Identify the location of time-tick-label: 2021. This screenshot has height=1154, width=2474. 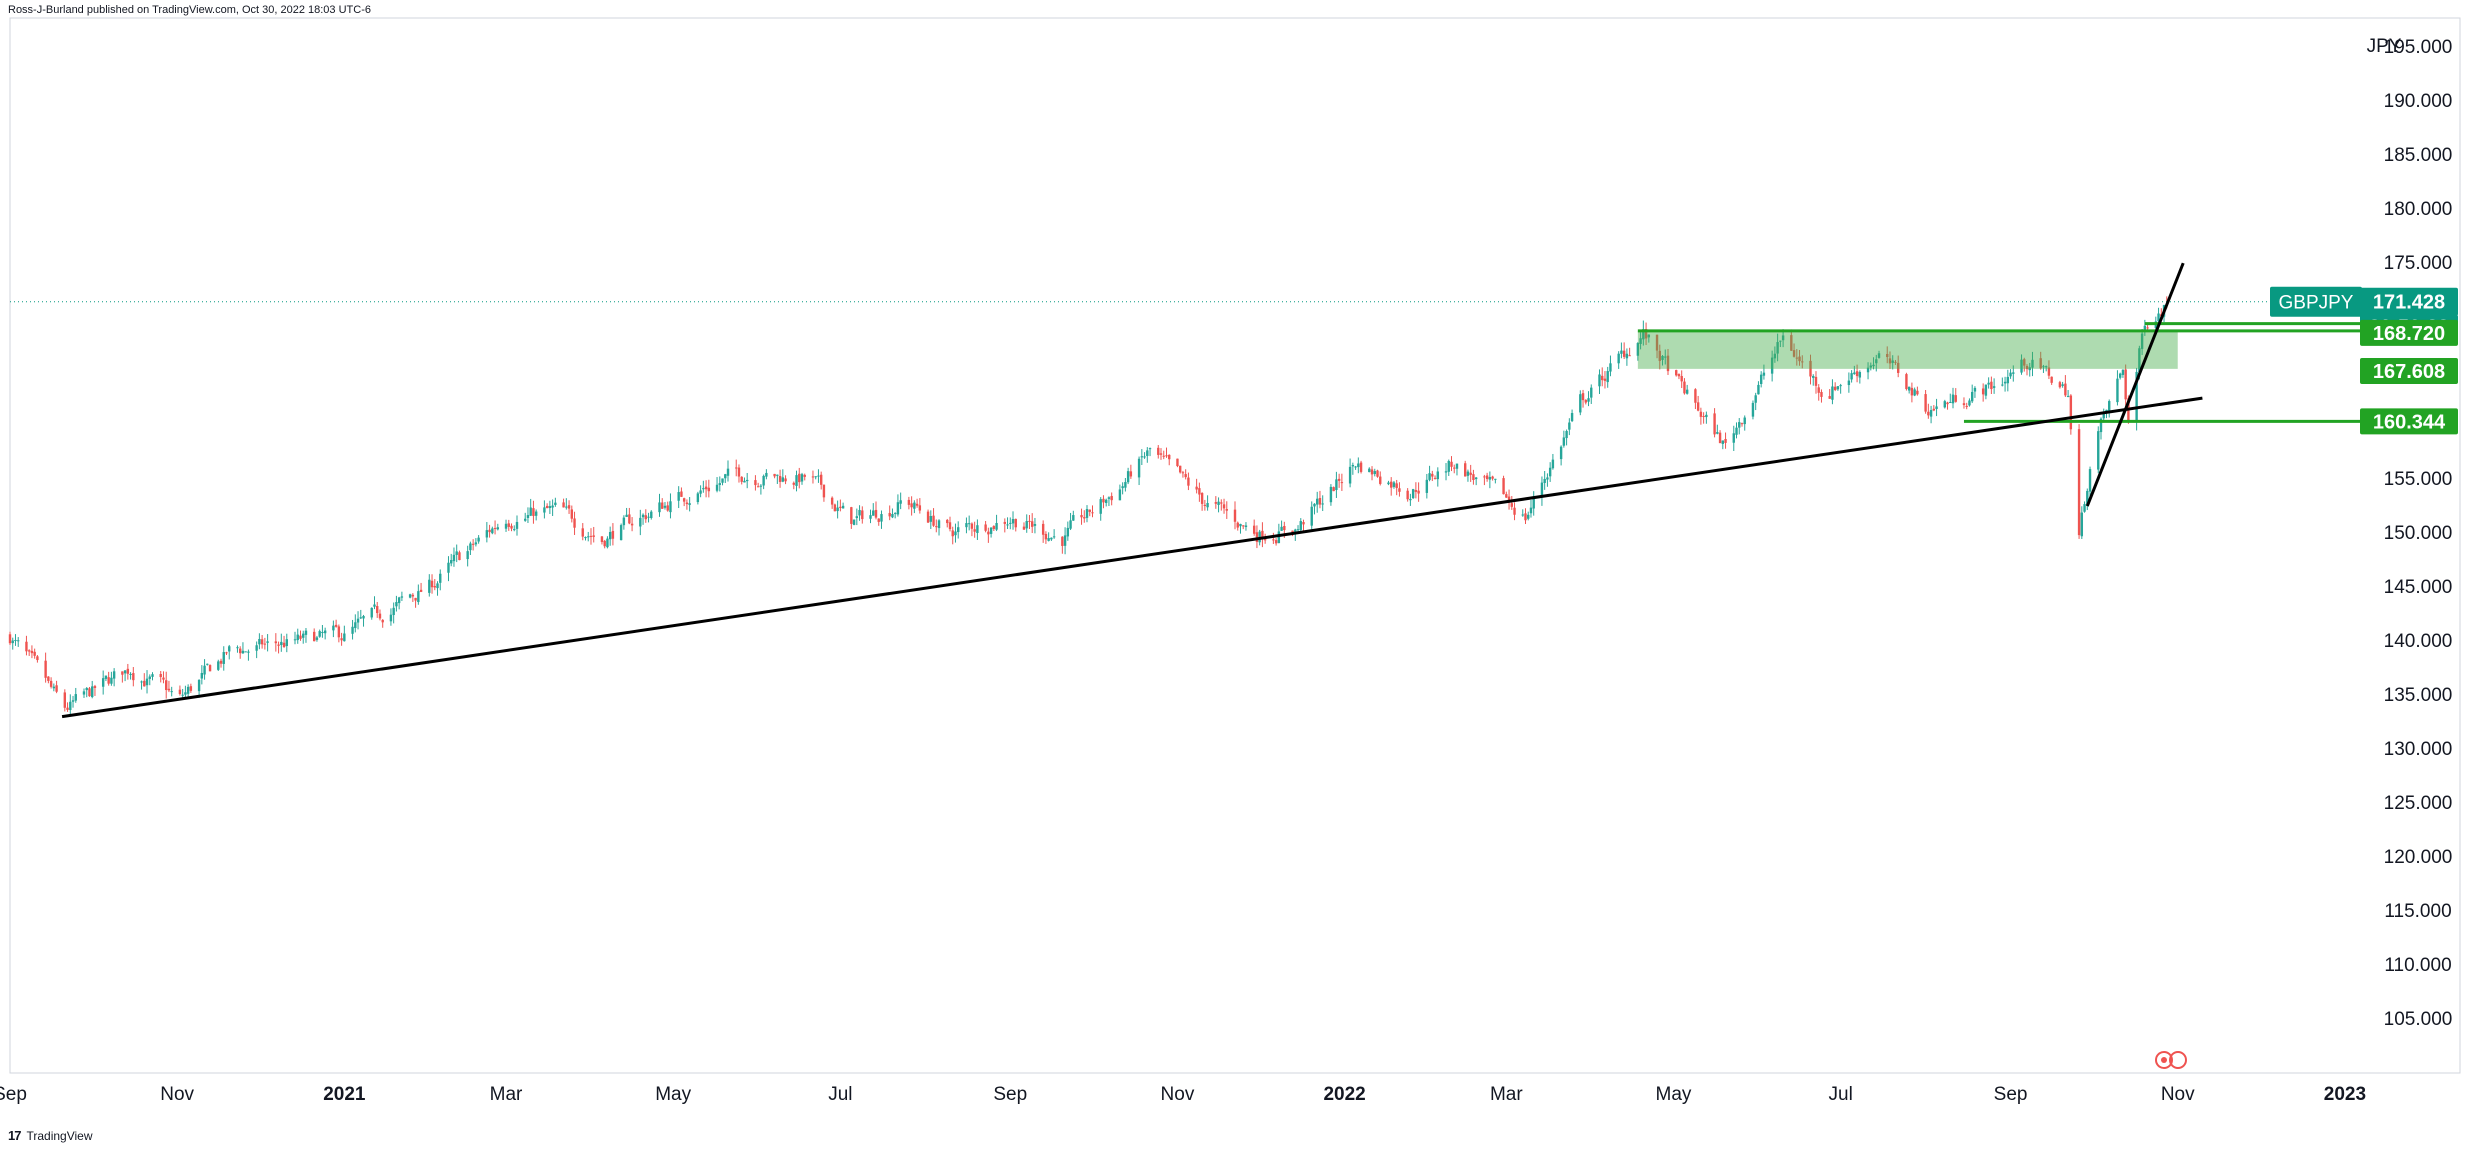
(344, 1094).